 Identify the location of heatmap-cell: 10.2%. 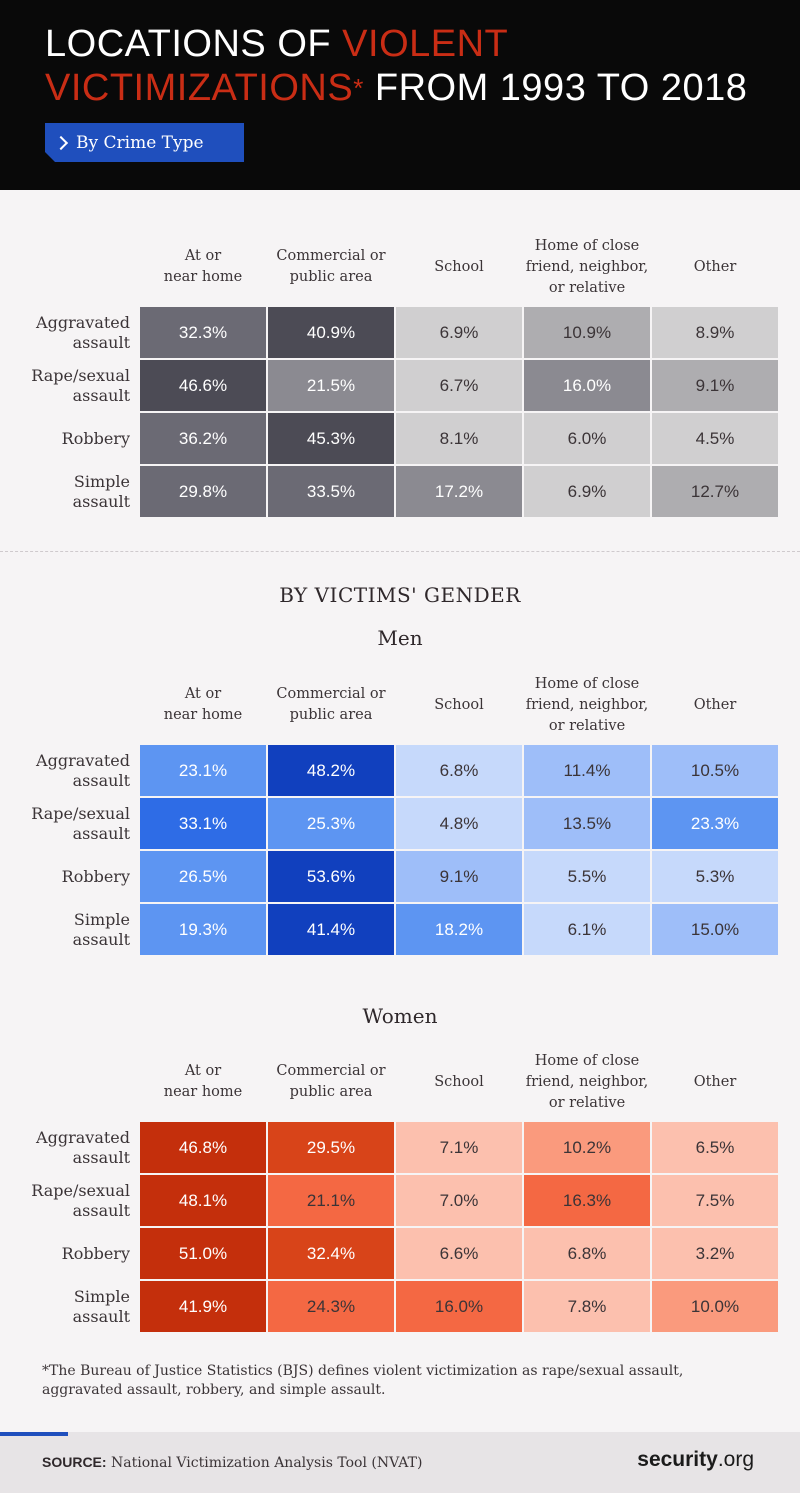
(587, 1147).